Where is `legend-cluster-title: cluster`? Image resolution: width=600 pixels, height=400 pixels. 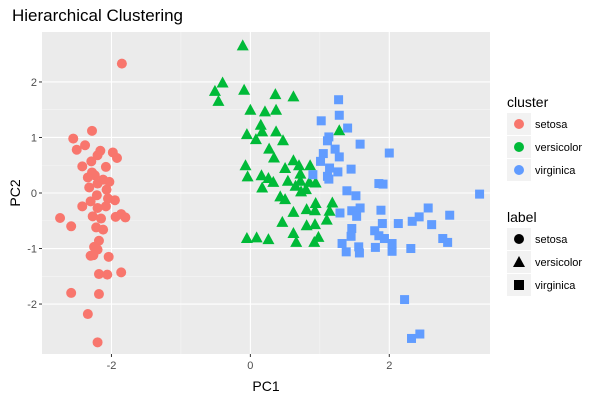
legend-cluster-title: cluster is located at coordinates (528, 102).